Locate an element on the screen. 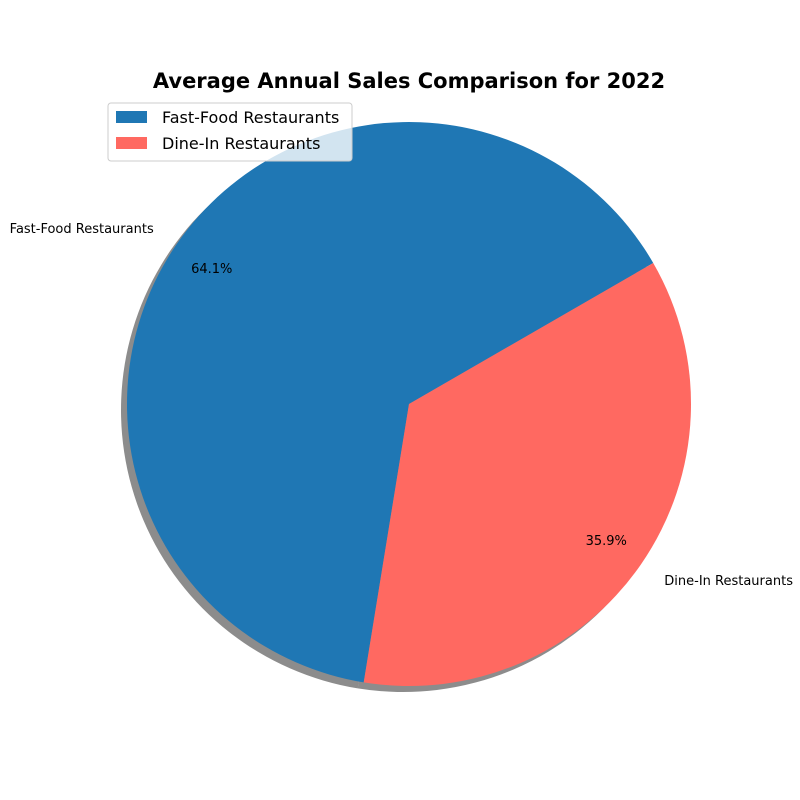 Image resolution: width=800 pixels, height=800 pixels. slice-label-dine-in-restaurants: Dine-In Restaurants is located at coordinates (728, 581).